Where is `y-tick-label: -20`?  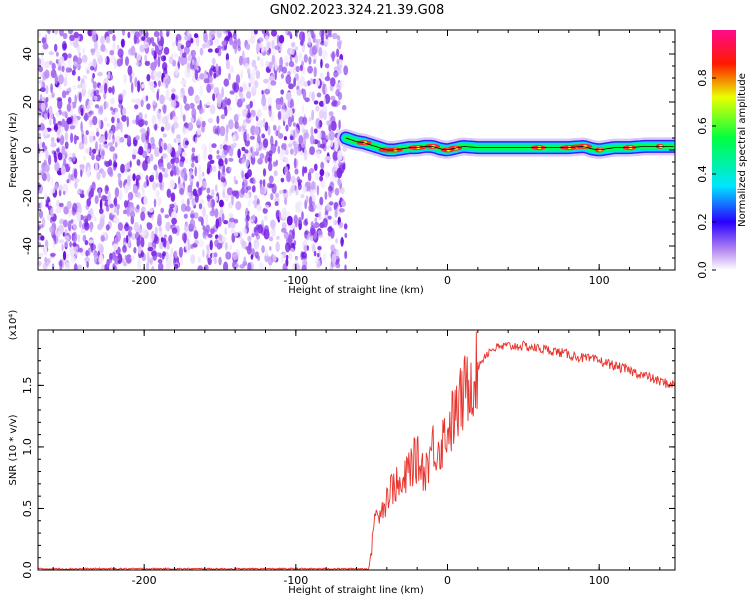
y-tick-label: -20 is located at coordinates (27, 198).